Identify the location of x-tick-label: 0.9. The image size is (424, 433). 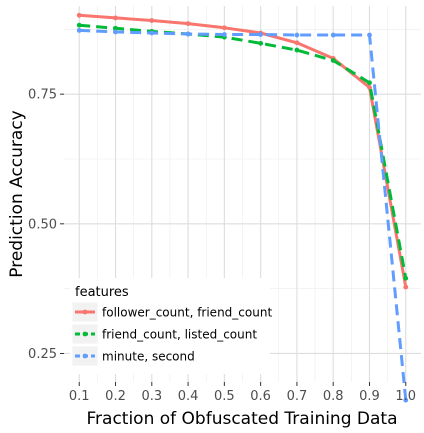
(369, 396).